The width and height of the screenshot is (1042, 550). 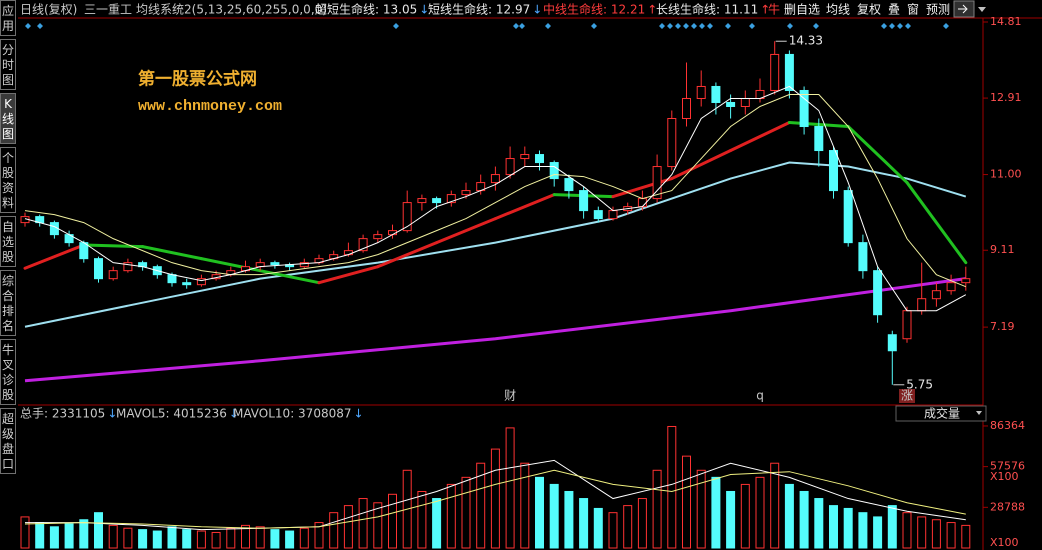 I want to click on y-tick-label: 12.91, so click(x=1006, y=97).